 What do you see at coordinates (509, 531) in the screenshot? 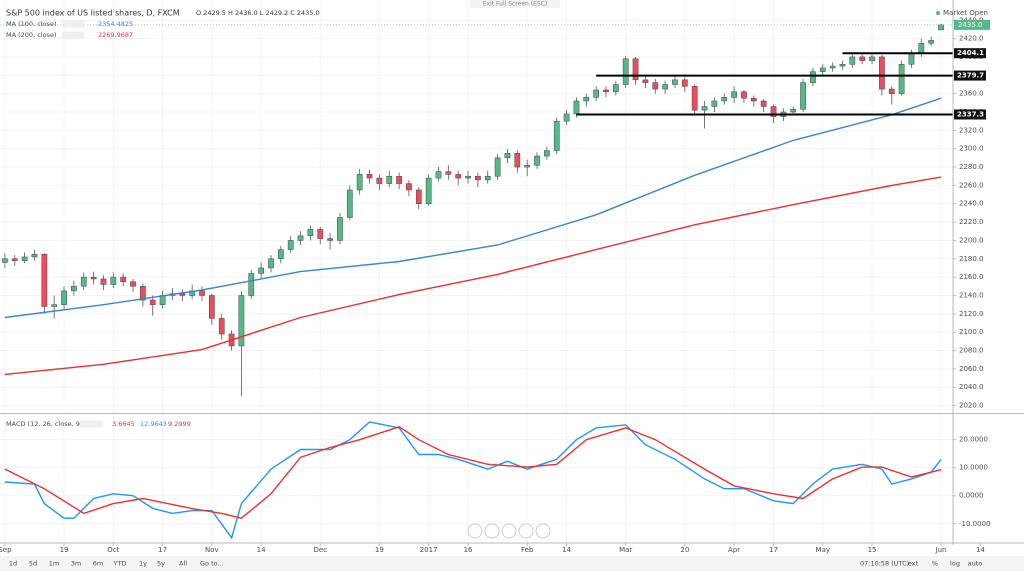
I see `reset` at bounding box center [509, 531].